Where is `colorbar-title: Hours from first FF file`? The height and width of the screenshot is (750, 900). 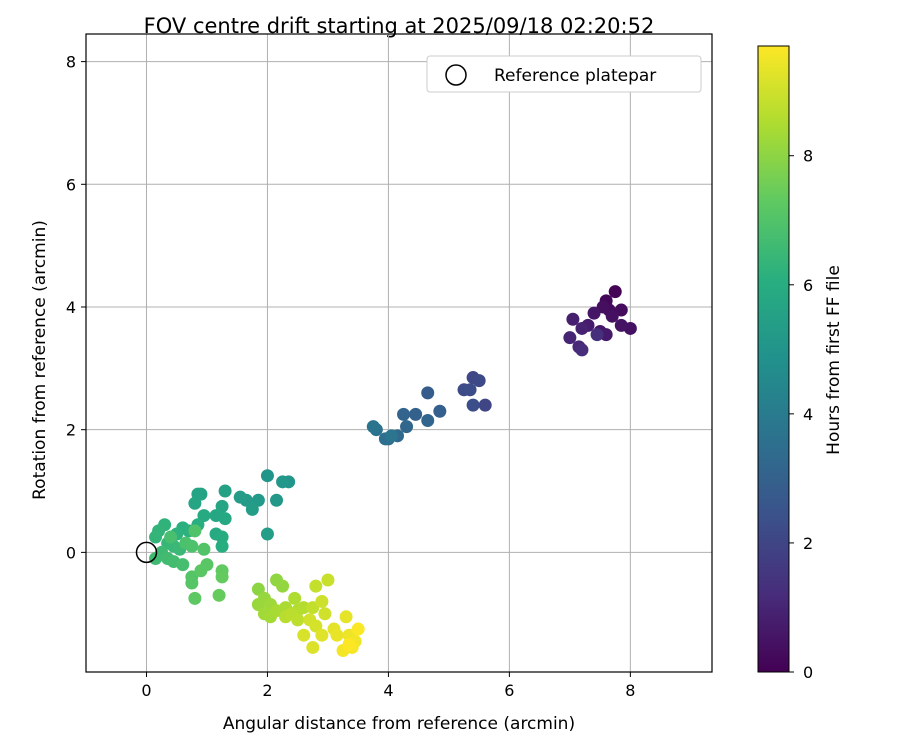 colorbar-title: Hours from first FF file is located at coordinates (834, 360).